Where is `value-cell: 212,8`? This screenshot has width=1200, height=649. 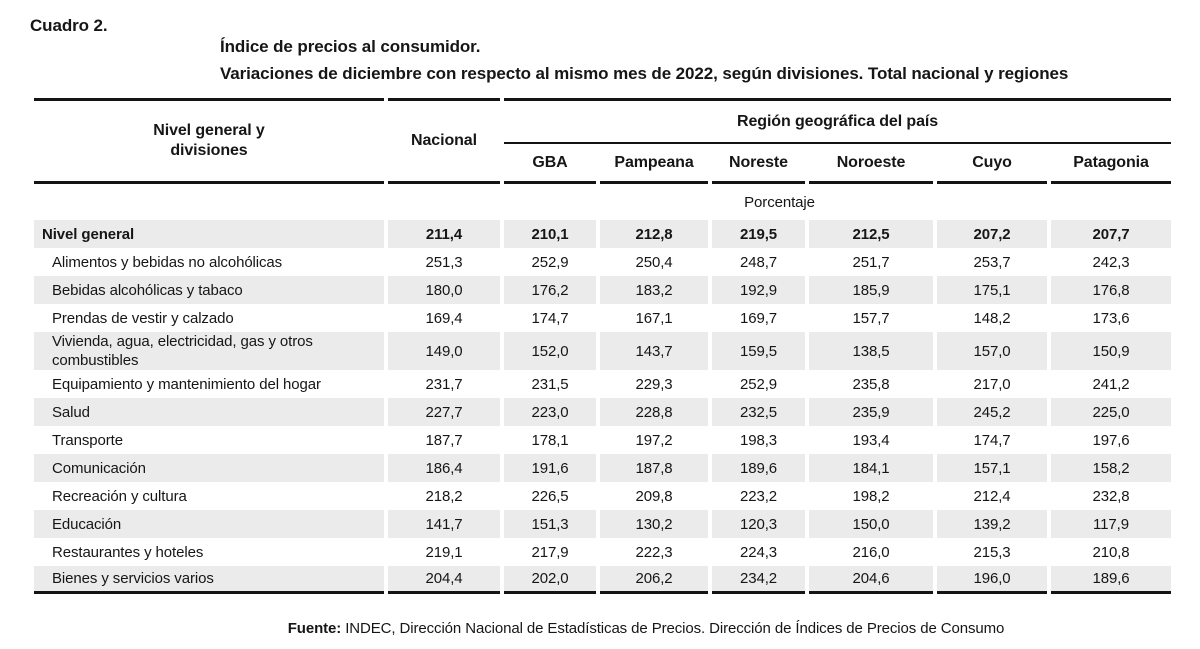 value-cell: 212,8 is located at coordinates (654, 234).